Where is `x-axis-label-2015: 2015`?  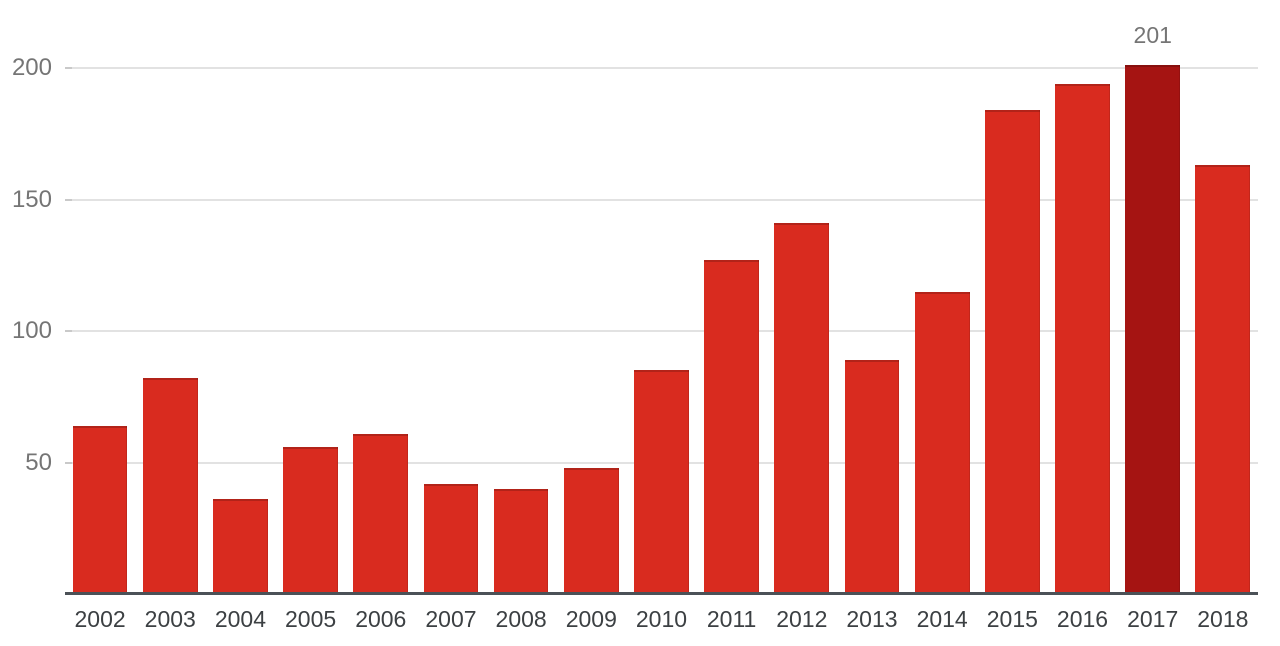
x-axis-label-2015: 2015 is located at coordinates (1012, 619).